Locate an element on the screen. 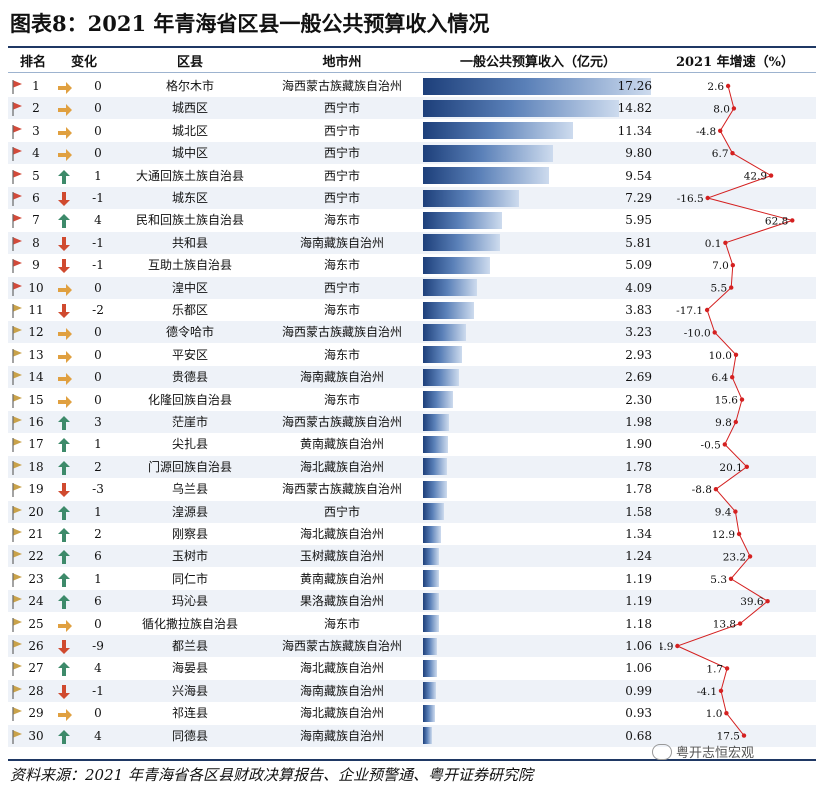 The image size is (824, 793). city-name: 西宁市 is located at coordinates (341, 175).